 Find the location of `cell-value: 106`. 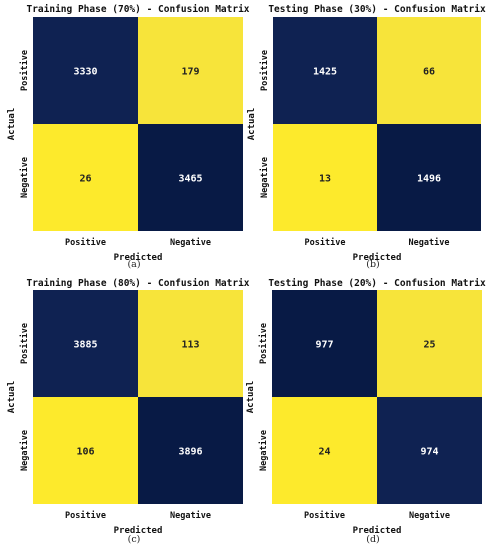

cell-value: 106 is located at coordinates (85, 452).